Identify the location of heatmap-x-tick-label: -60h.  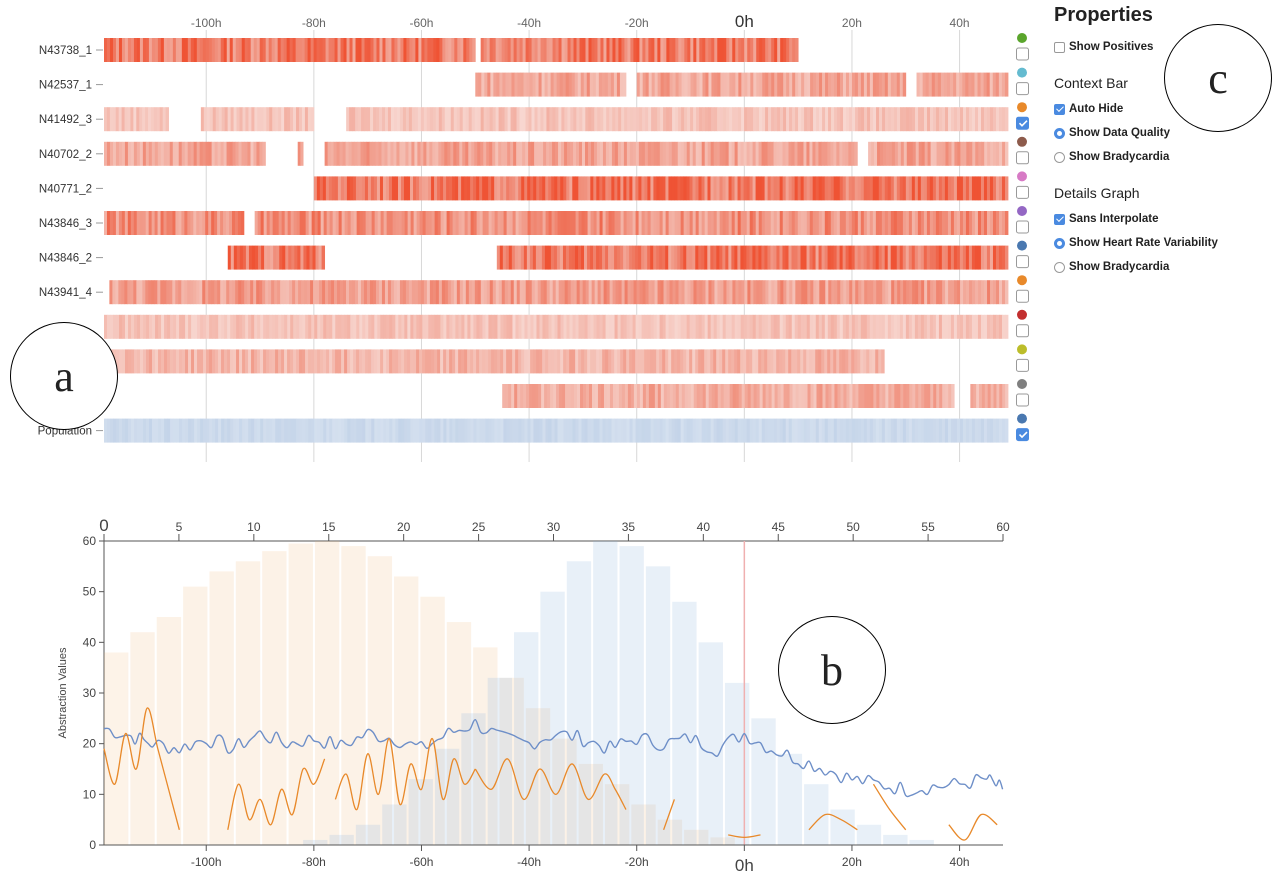
(421, 23).